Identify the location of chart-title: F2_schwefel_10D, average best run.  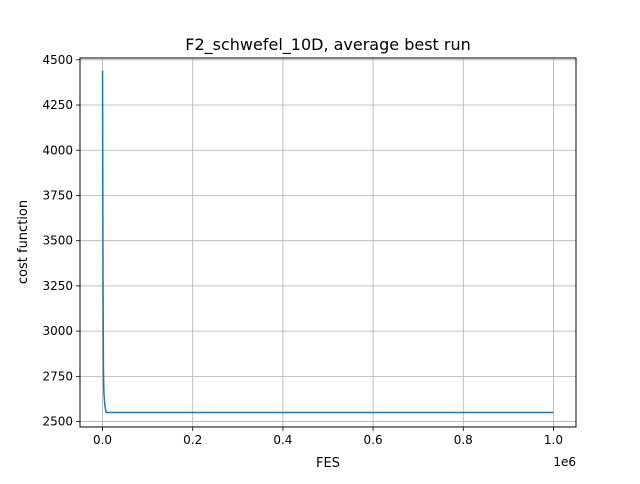
(328, 45).